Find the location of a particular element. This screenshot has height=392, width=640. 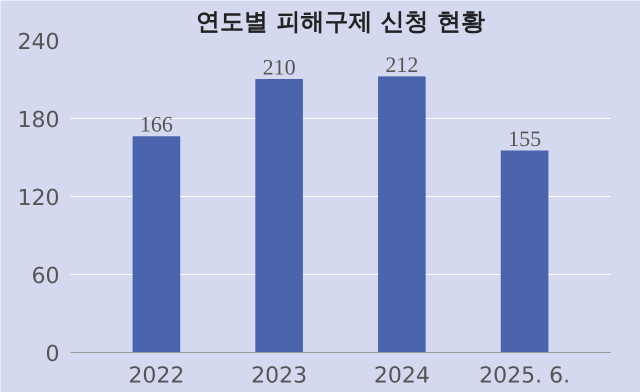

x-tick-label: 2025. 6. is located at coordinates (524, 376).